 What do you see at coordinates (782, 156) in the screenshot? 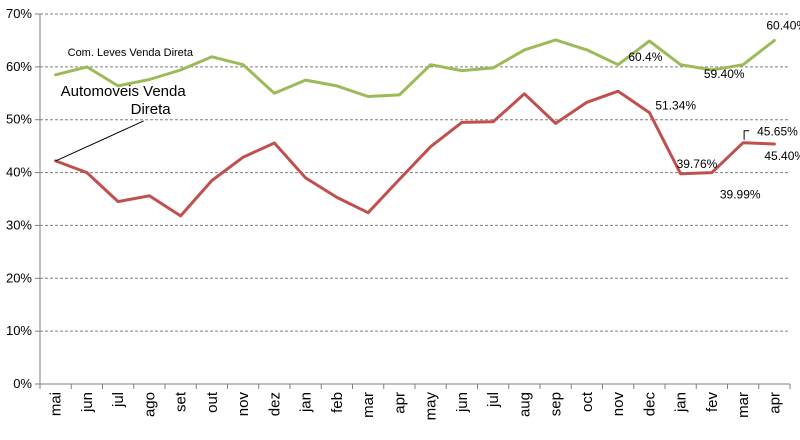
I see `data-label: 45.40%` at bounding box center [782, 156].